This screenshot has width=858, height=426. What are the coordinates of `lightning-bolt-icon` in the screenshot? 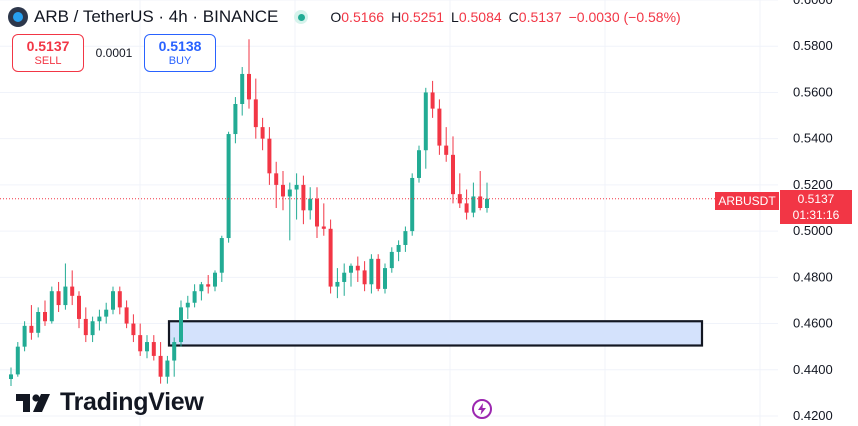 It's located at (482, 409).